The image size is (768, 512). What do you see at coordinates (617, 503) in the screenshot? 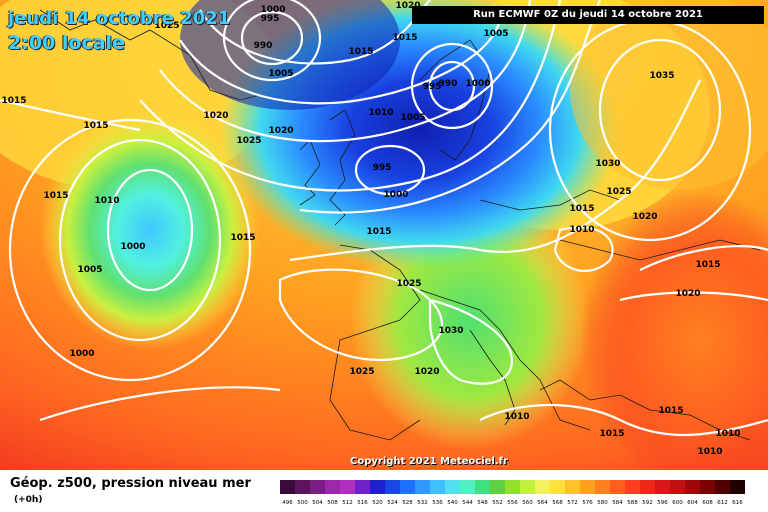
I see `scale-tick-label: 584` at bounding box center [617, 503].